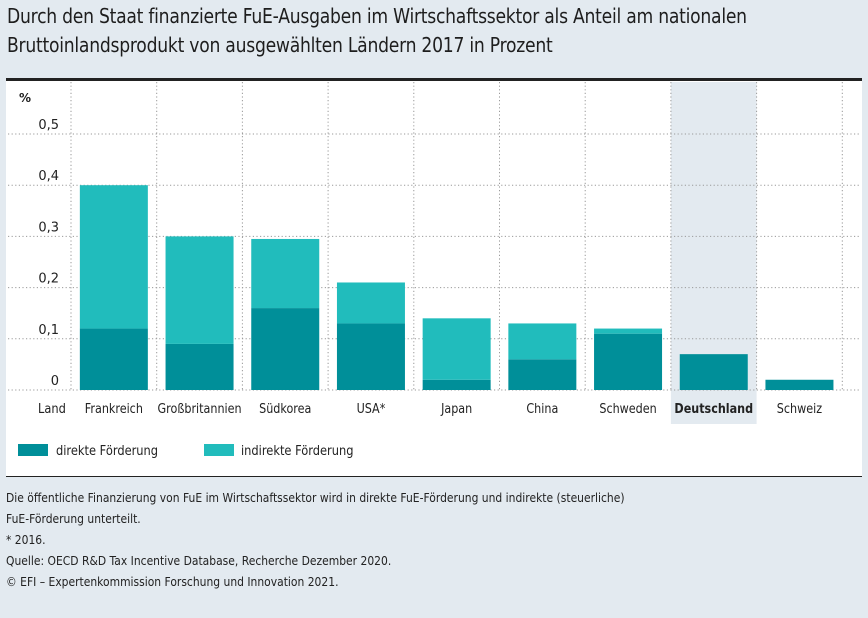  What do you see at coordinates (200, 408) in the screenshot?
I see `x-tick-label: Großbritannien` at bounding box center [200, 408].